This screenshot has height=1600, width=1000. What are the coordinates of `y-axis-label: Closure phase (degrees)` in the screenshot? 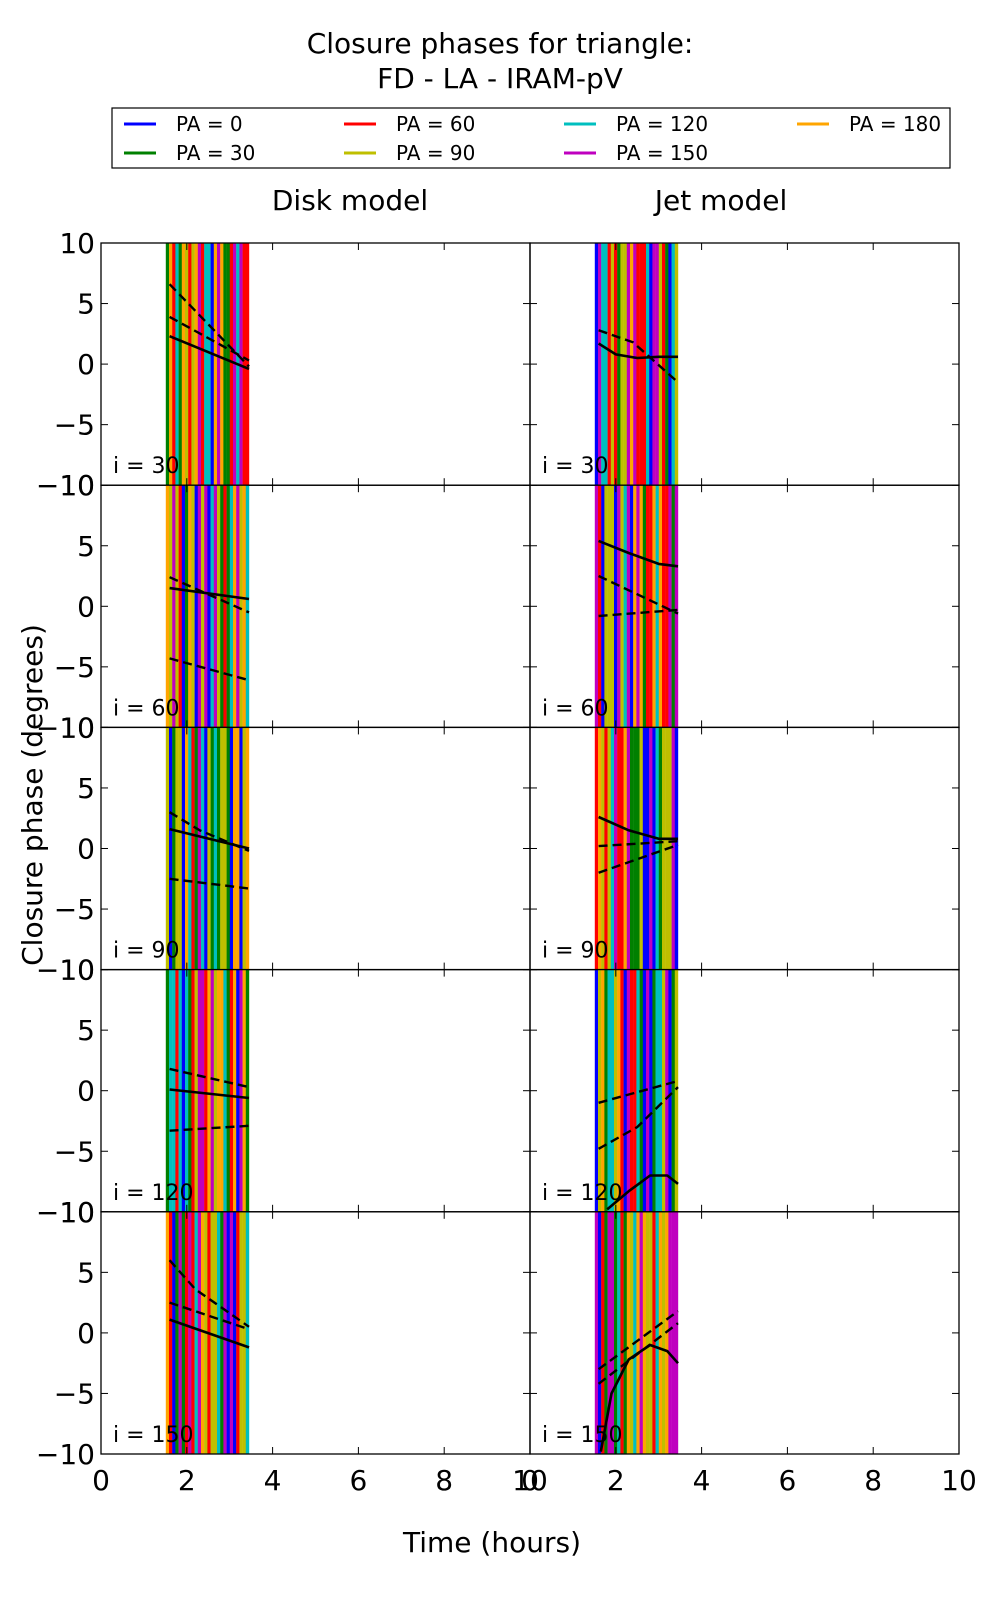 It's located at (32, 795).